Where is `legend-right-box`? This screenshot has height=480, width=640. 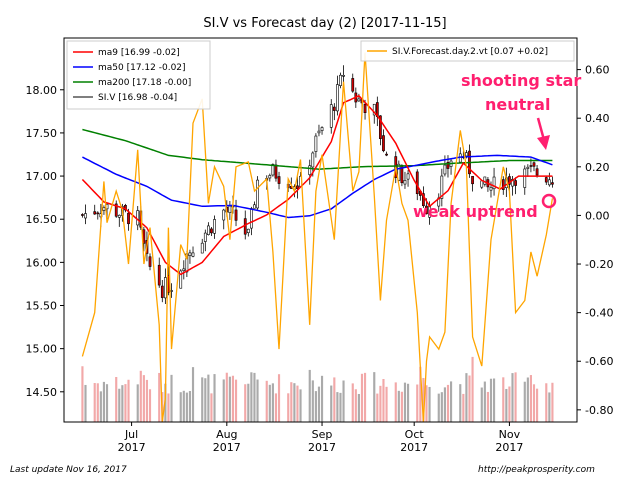 legend-right-box is located at coordinates (467, 51).